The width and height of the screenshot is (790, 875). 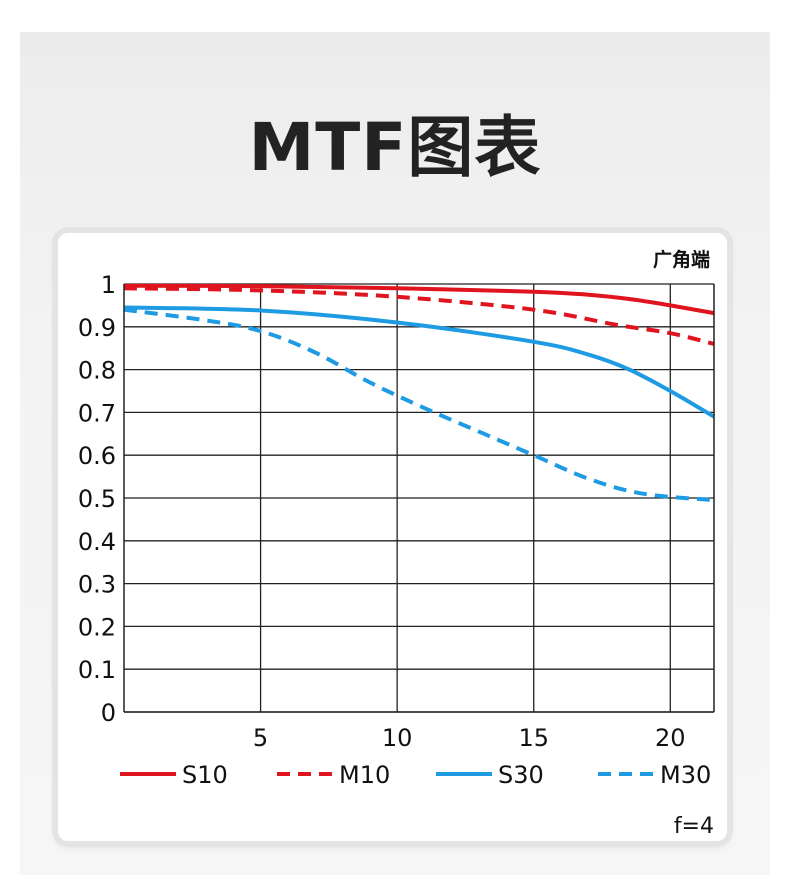 I want to click on y-tick-label: 0.3, so click(x=97, y=585).